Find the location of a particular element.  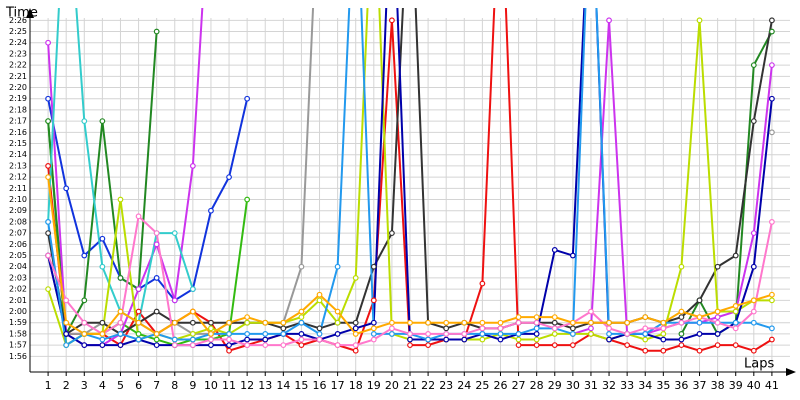

y-tick-label: 1:56 is located at coordinates (18, 356).